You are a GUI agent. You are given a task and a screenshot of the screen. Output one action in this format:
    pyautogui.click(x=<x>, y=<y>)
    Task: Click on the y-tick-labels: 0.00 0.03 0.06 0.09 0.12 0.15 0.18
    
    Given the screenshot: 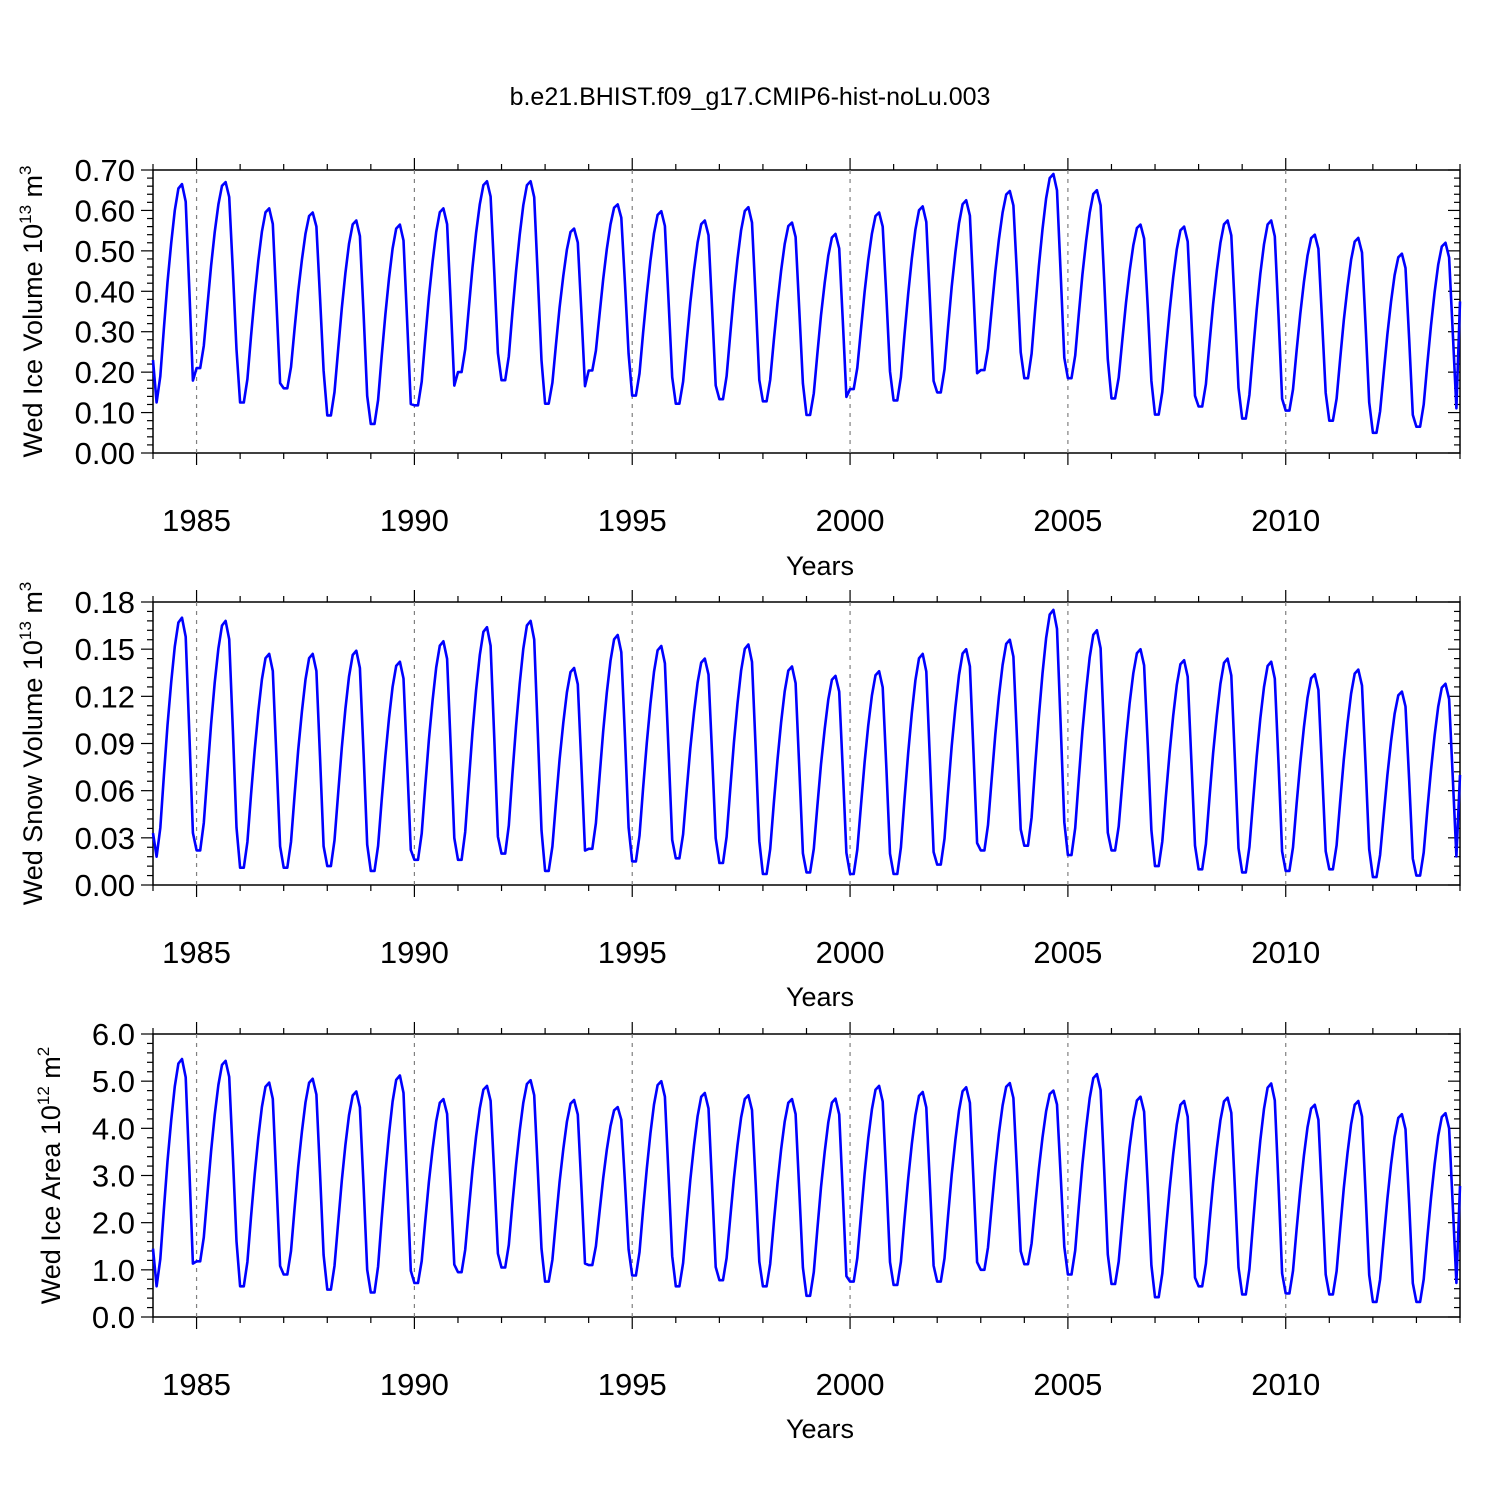 What is the action you would take?
    pyautogui.click(x=105, y=744)
    